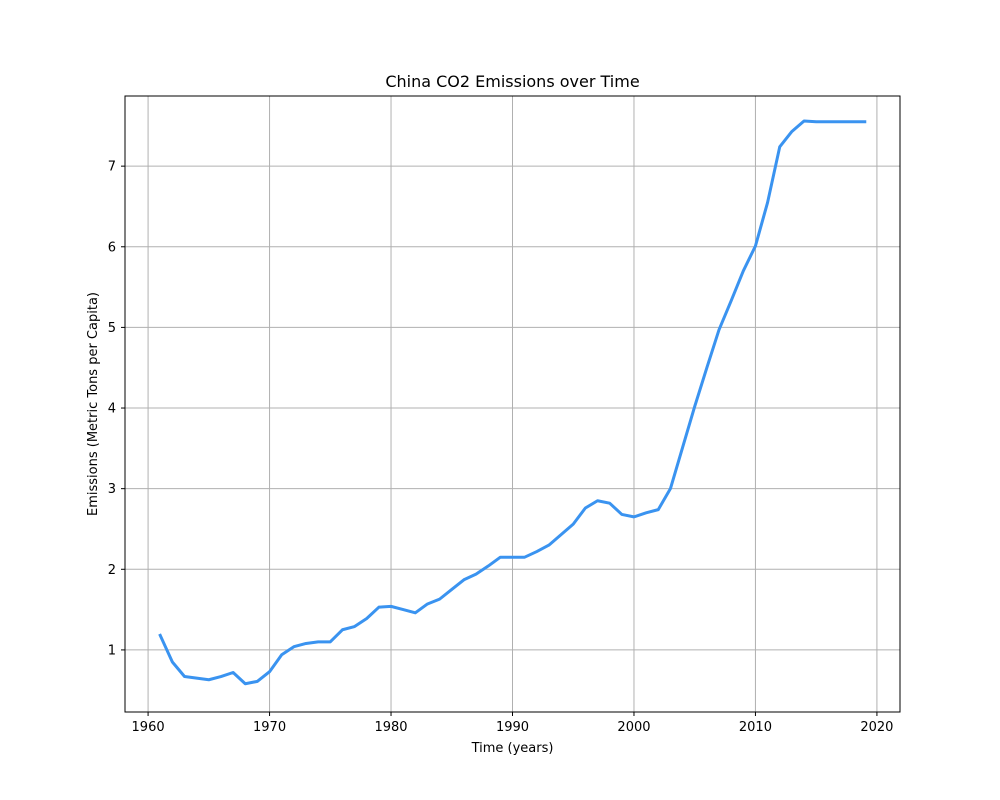  I want to click on y-axis-label: Emissions (Metric Tons per Capita), so click(93, 404).